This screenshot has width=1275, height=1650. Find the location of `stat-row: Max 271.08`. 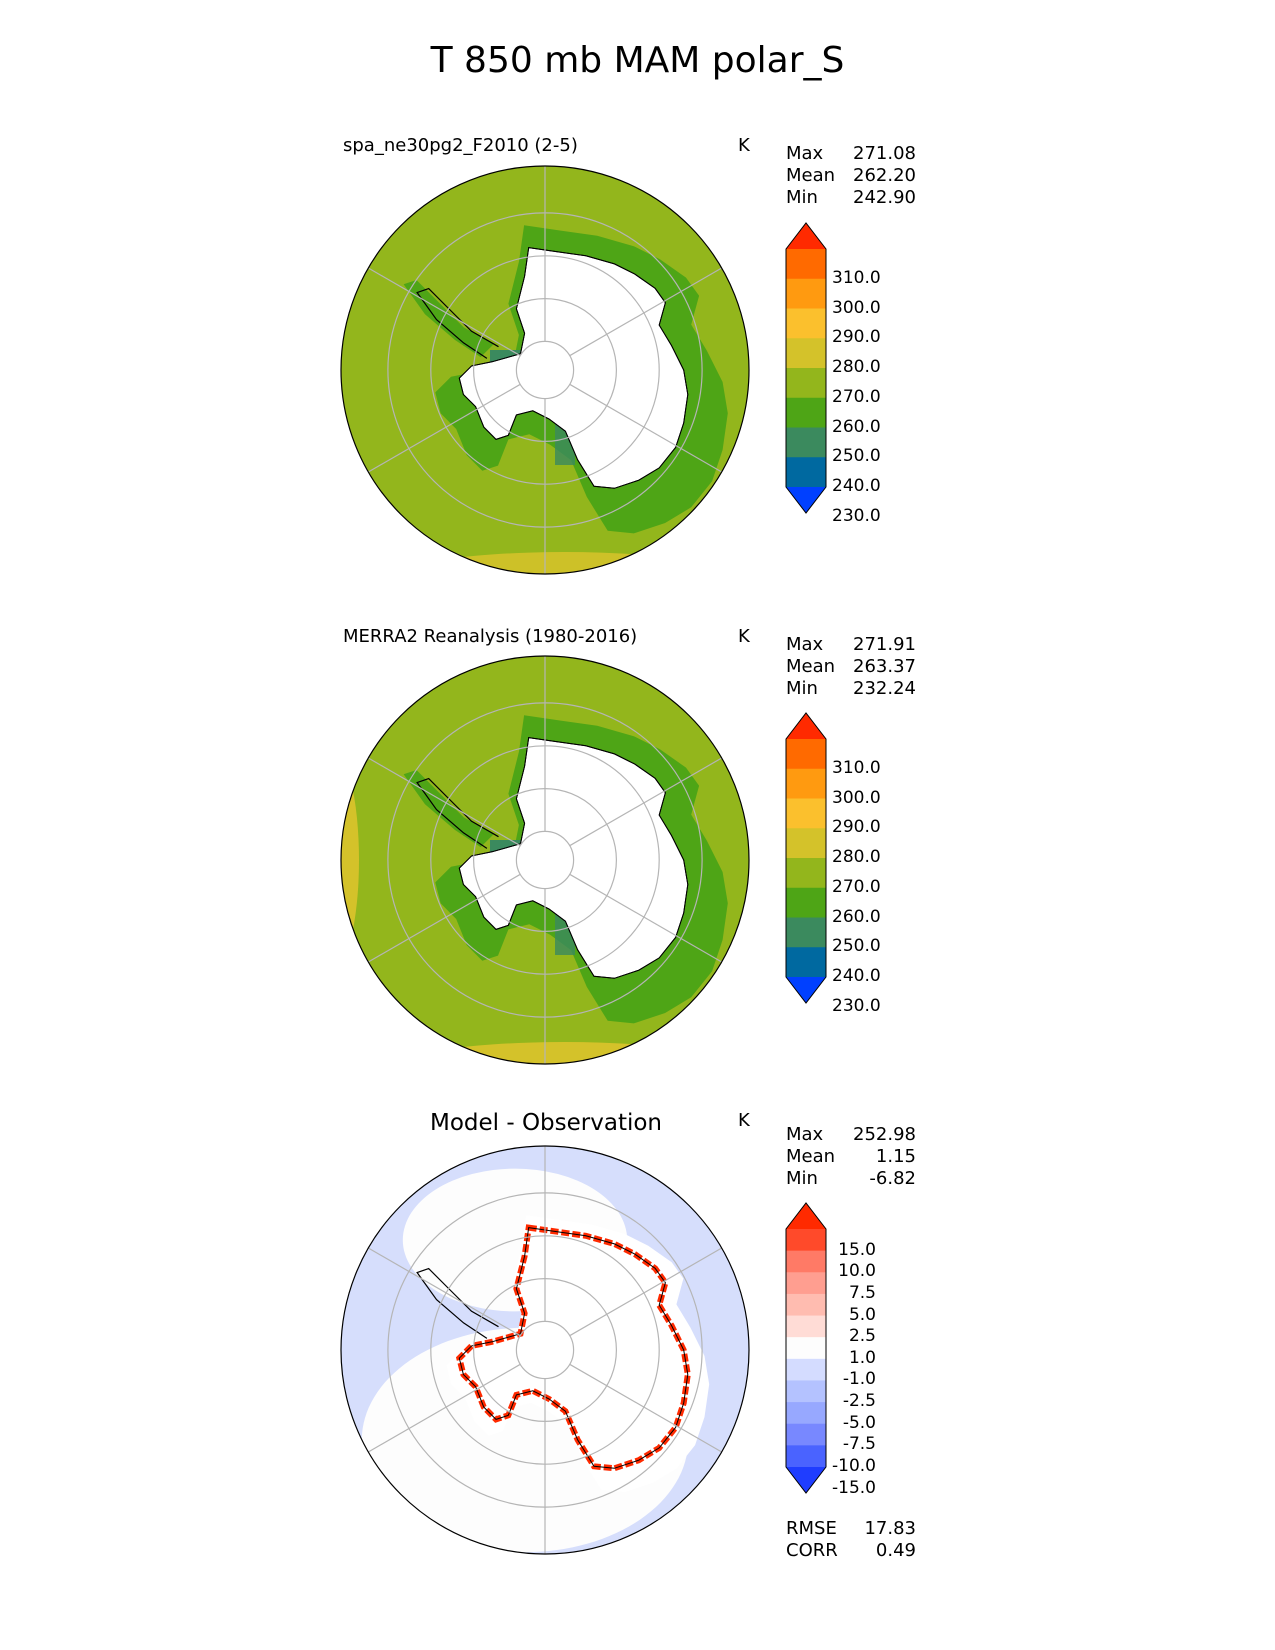

stat-row: Max 271.08 is located at coordinates (851, 154).